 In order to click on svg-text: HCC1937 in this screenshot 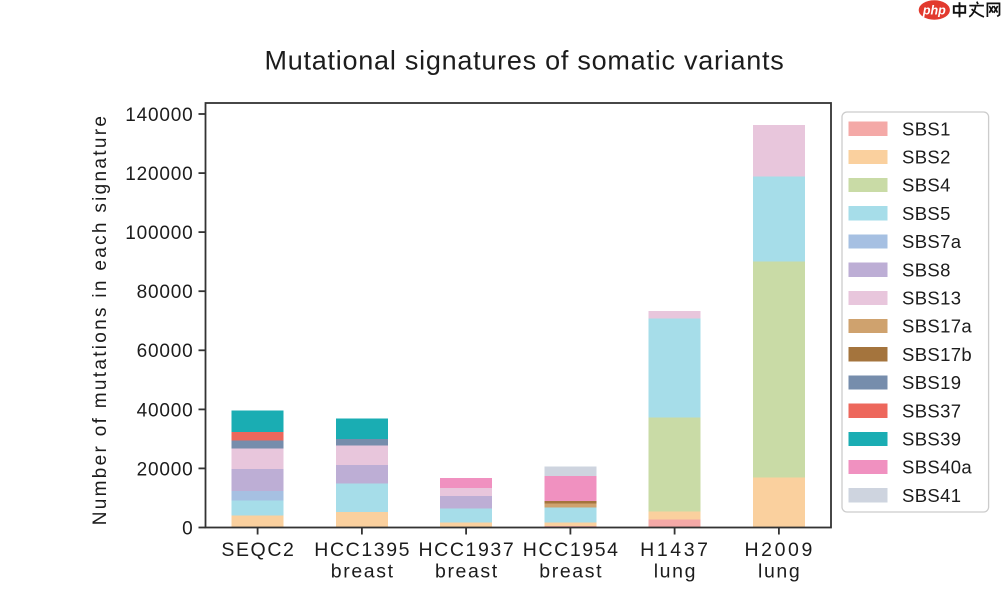, I will do `click(466, 550)`.